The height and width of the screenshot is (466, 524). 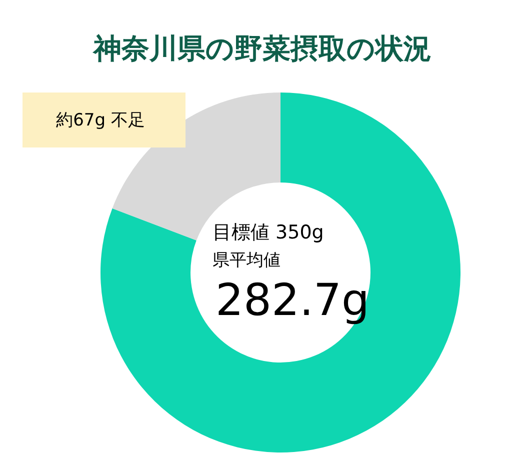 What do you see at coordinates (293, 300) in the screenshot?
I see `text: 282.7g` at bounding box center [293, 300].